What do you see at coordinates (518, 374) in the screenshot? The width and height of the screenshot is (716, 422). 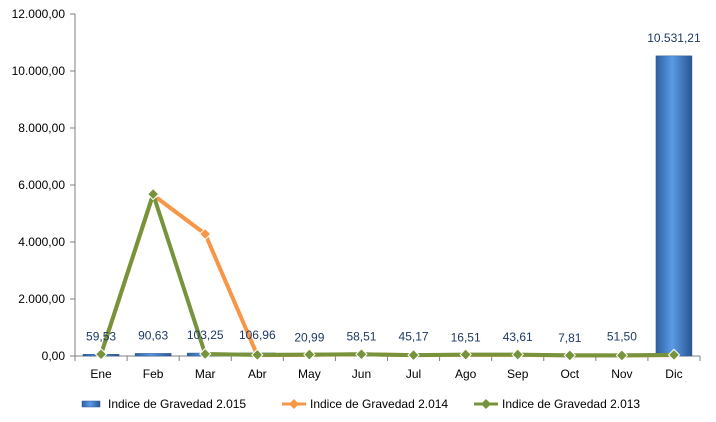 I see `x-tick-label: Sep` at bounding box center [518, 374].